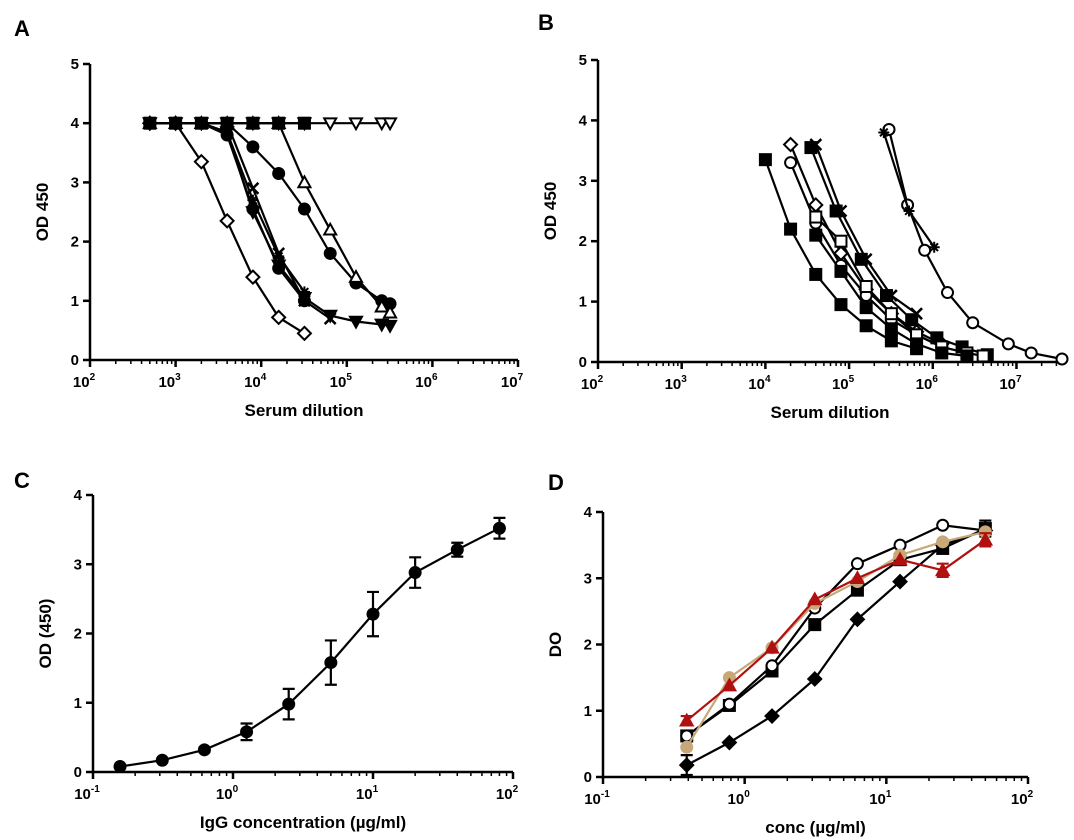 Image resolution: width=1074 pixels, height=840 pixels. Describe the element at coordinates (78, 564) in the screenshot. I see `panel-c-y-tick-label: 3` at that location.